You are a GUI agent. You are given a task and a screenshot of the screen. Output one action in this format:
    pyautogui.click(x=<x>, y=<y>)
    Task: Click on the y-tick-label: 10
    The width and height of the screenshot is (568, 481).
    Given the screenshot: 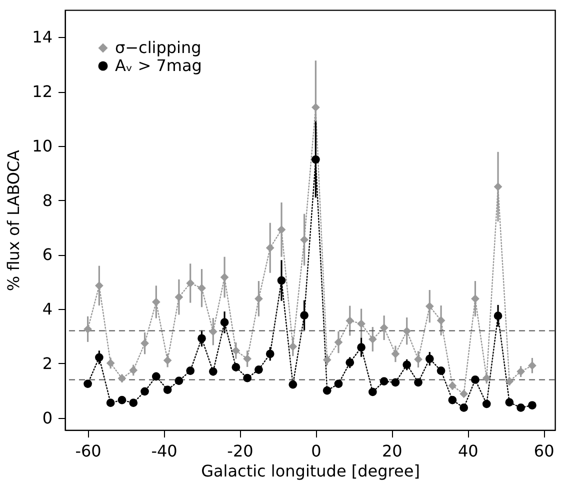 What is the action you would take?
    pyautogui.click(x=42, y=146)
    